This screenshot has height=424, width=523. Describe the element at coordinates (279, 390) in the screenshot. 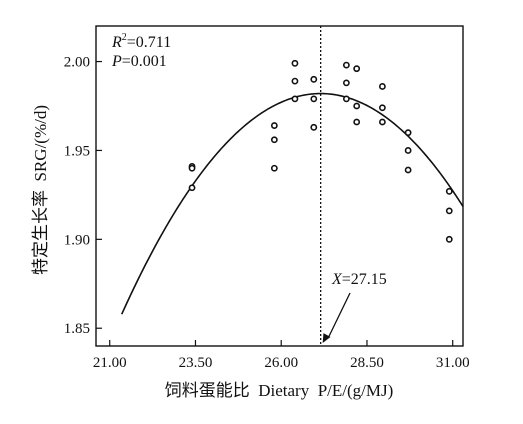

I see `x-axis-title: 饲料蛋能比 Dietary P/E/(g/MJ)` at that location.